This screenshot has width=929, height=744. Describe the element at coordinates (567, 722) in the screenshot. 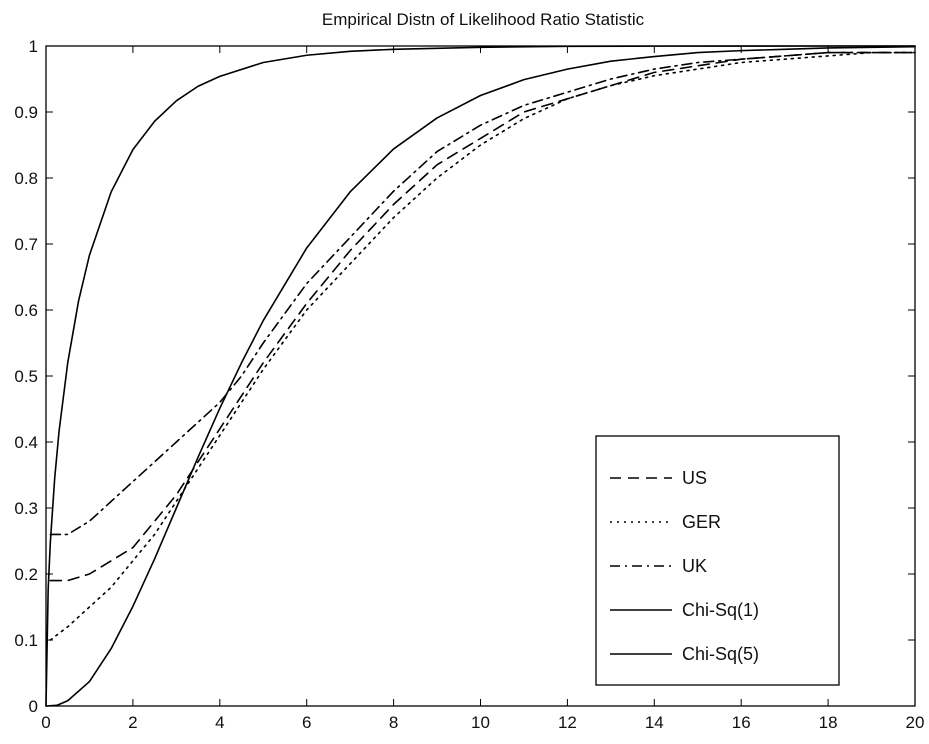

I see `x-tick-label: 12` at that location.